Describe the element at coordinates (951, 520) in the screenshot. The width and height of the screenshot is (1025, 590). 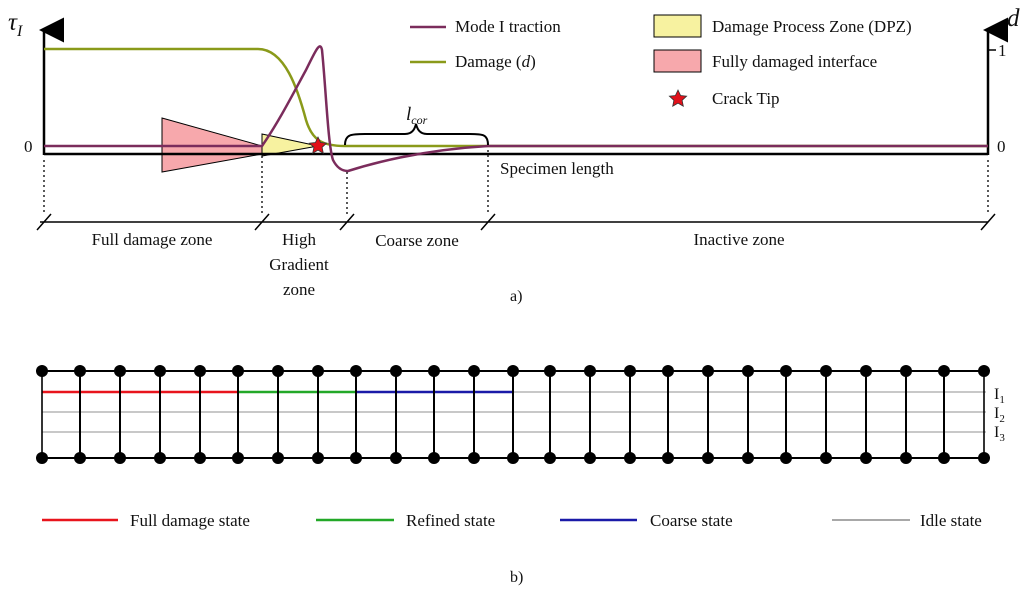
I see `legend-idle-label: Idle state` at that location.